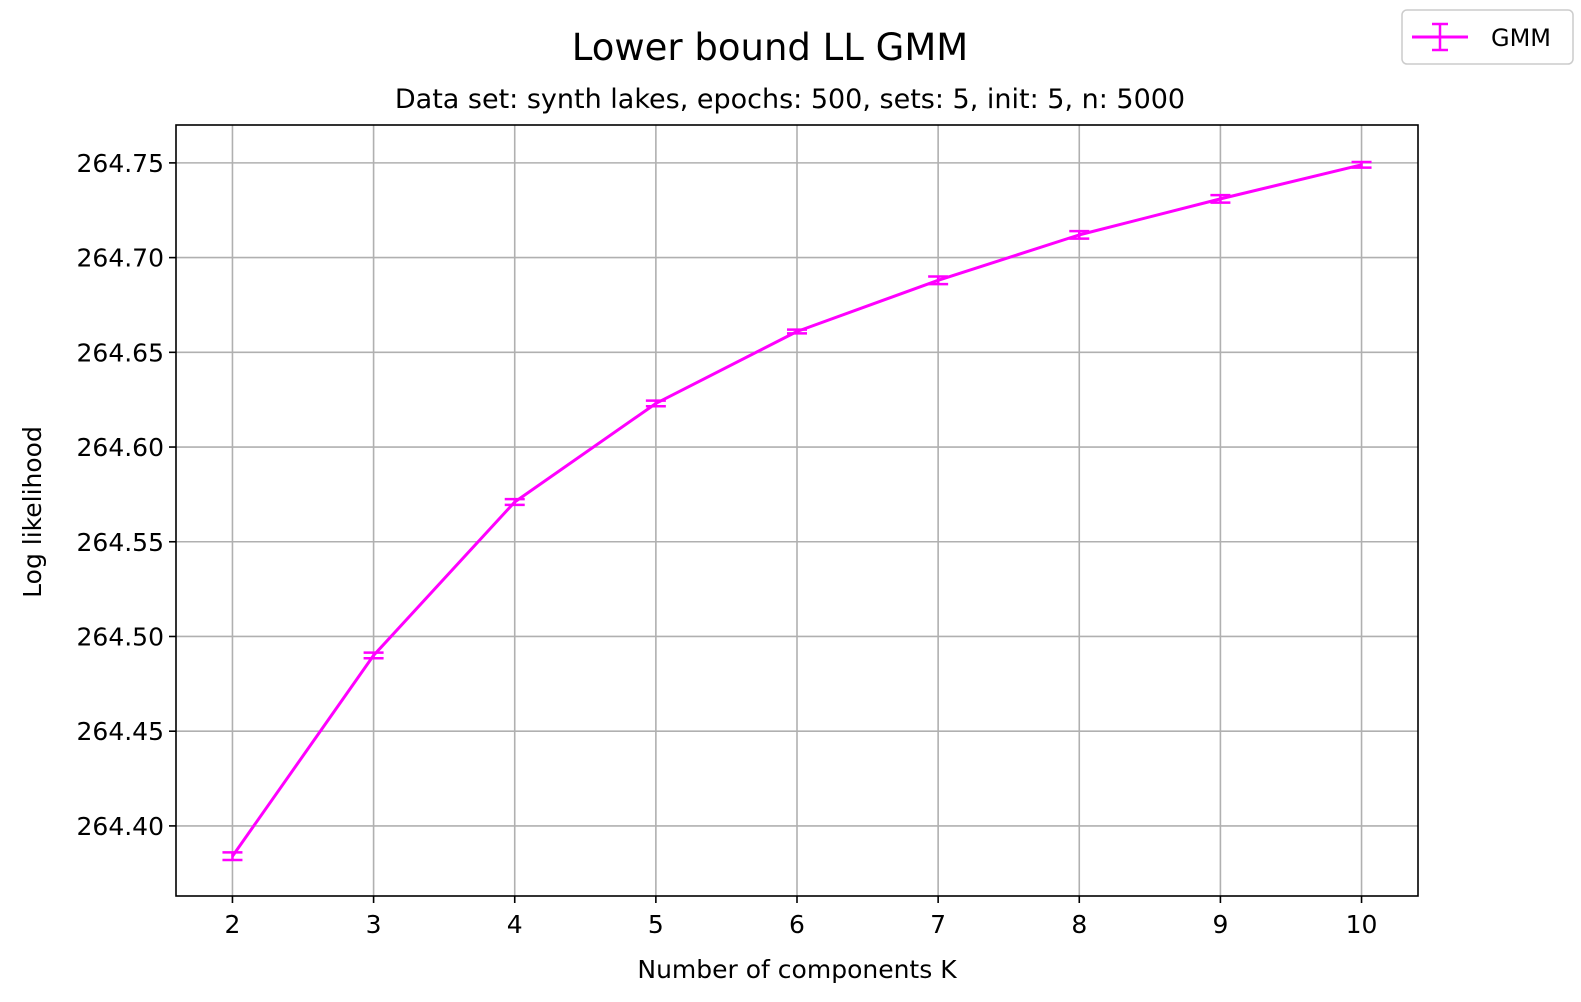 Image resolution: width=1581 pixels, height=1002 pixels. I want to click on x-tick-label: 5, so click(656, 924).